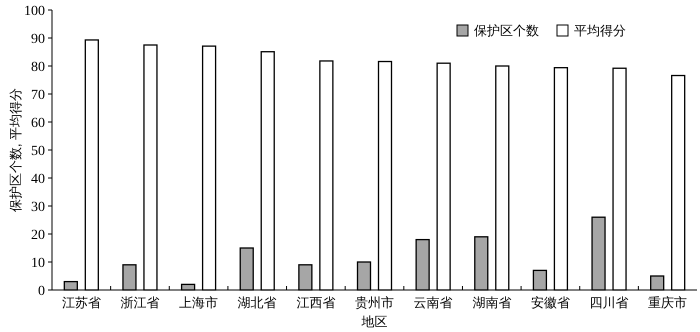 This screenshot has height=332, width=700. What do you see at coordinates (609, 302) in the screenshot?
I see `x-tick-label: 四川省` at bounding box center [609, 302].